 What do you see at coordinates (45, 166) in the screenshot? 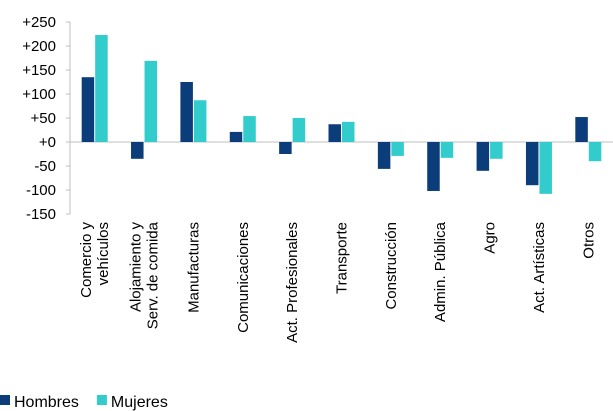
I see `y-tick-label: -50` at bounding box center [45, 166].